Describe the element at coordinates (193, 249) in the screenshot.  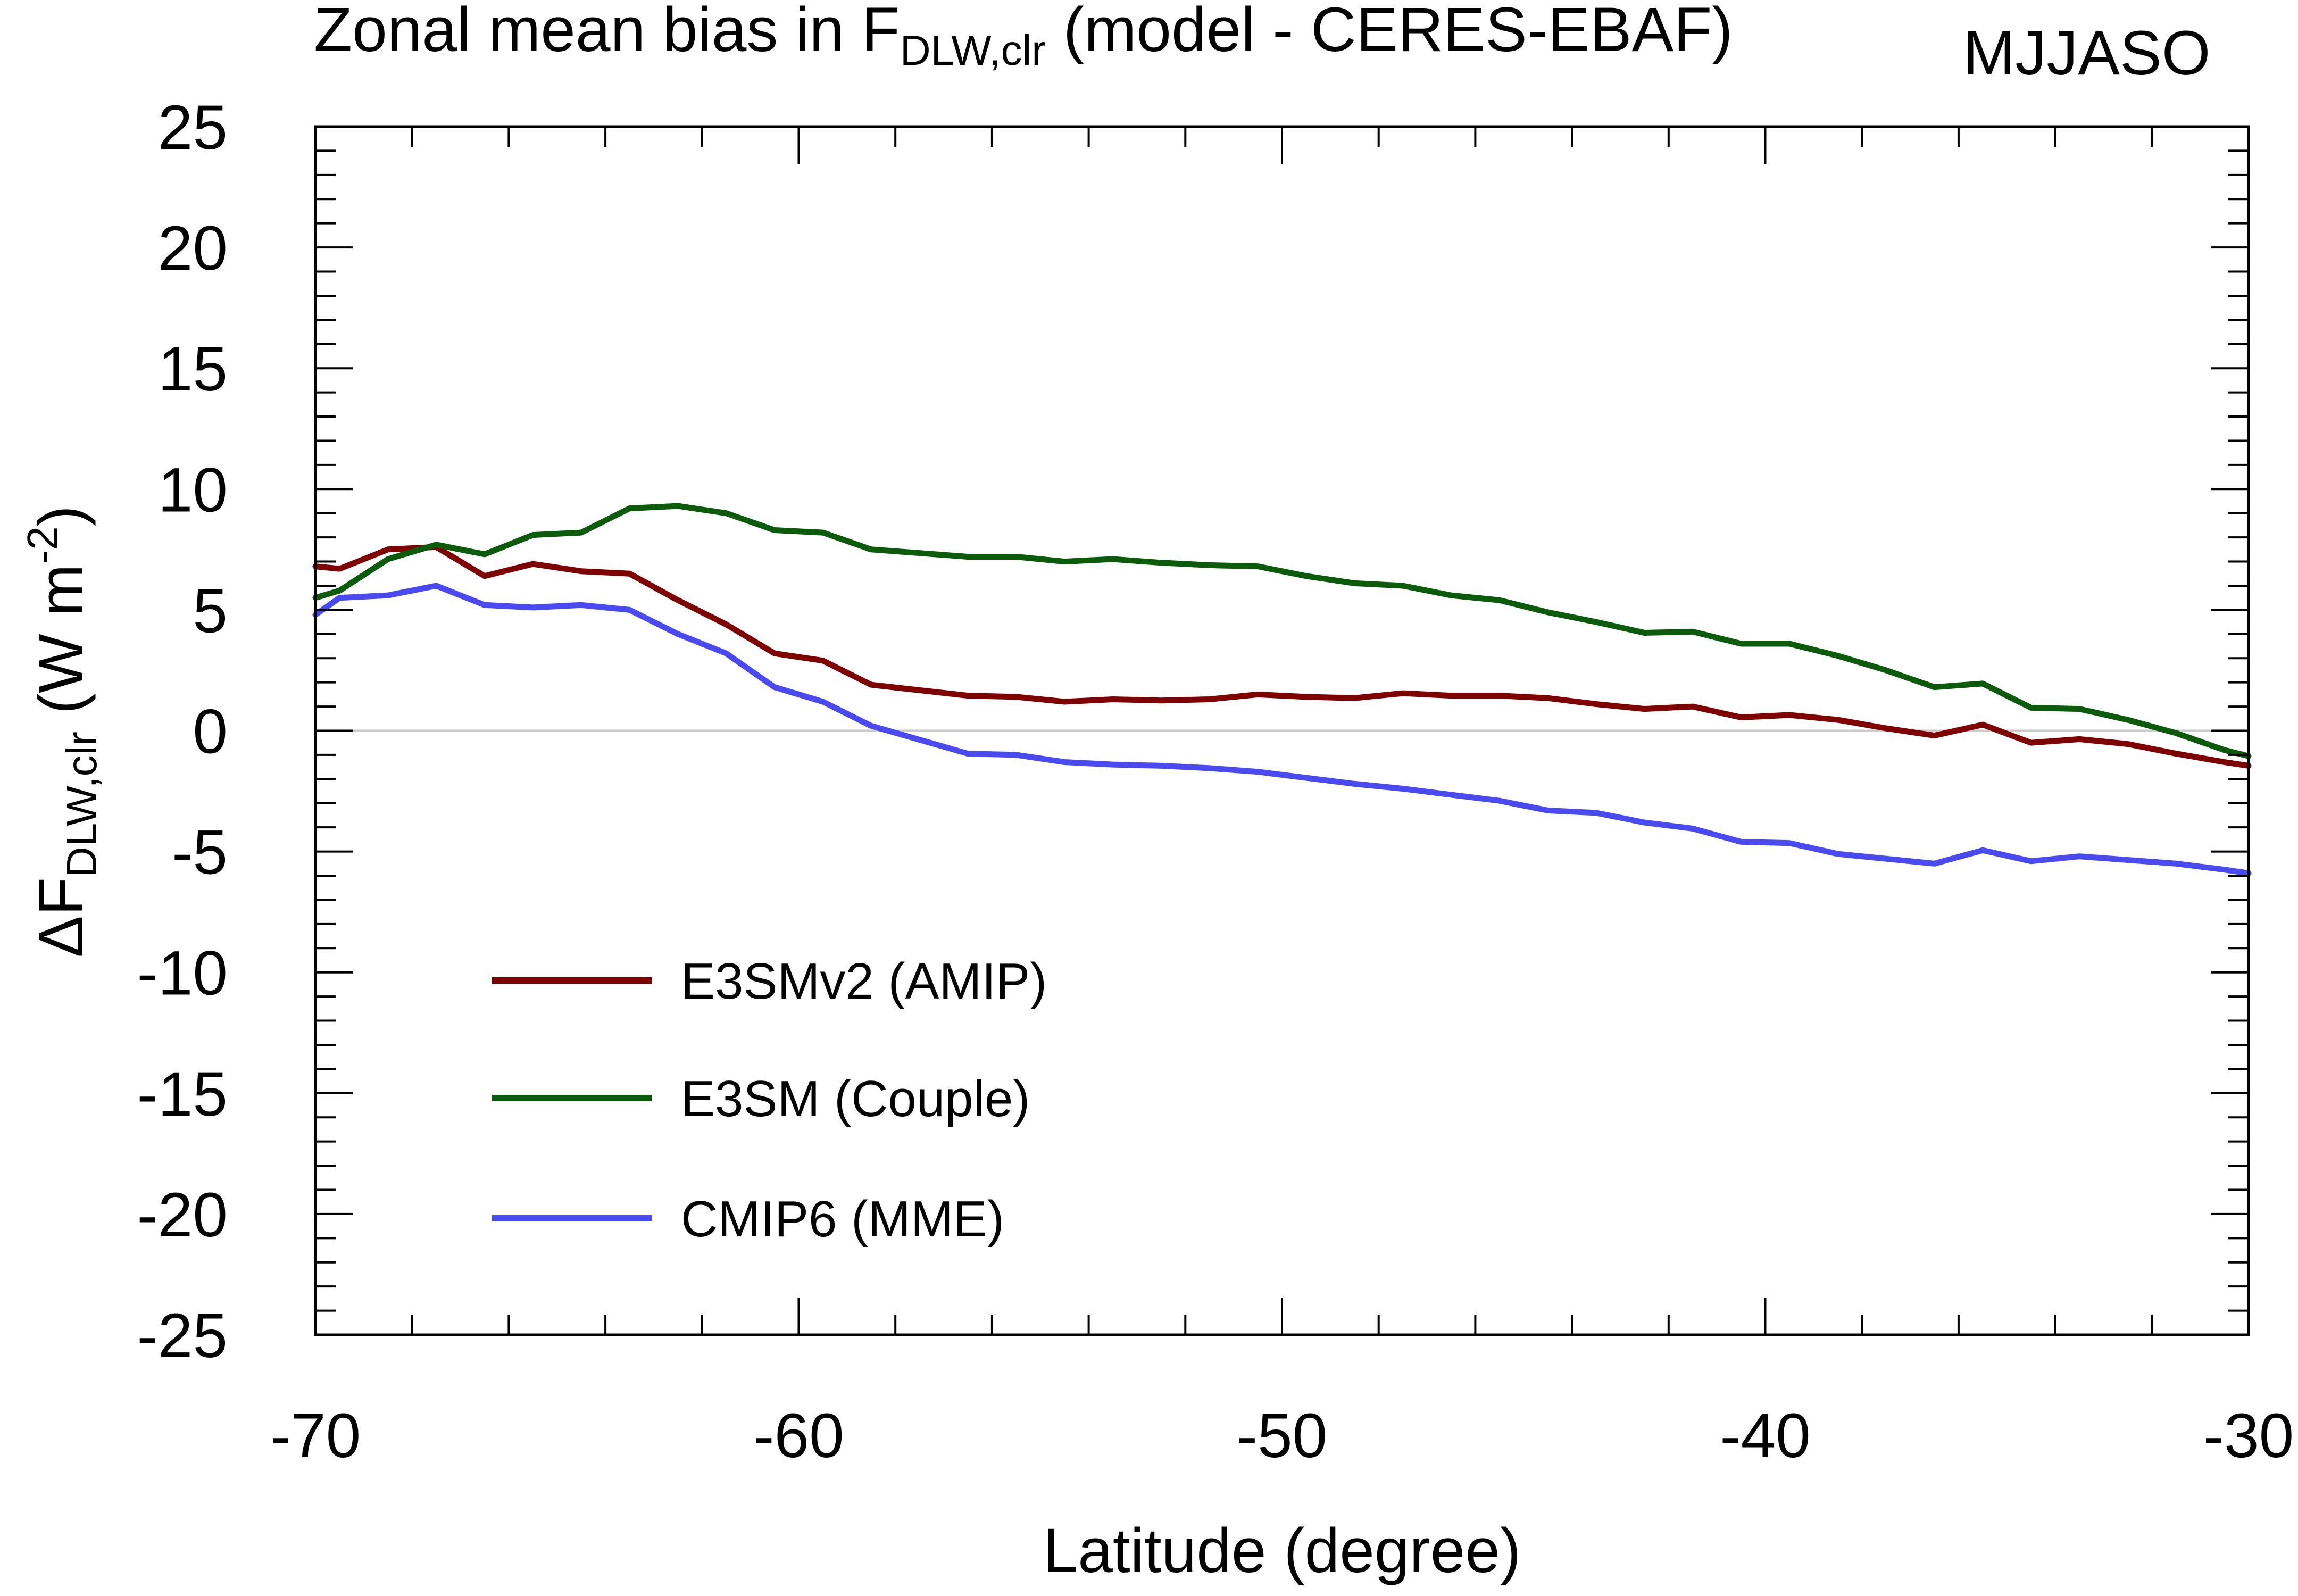
I see `y-tick-label: 20` at that location.